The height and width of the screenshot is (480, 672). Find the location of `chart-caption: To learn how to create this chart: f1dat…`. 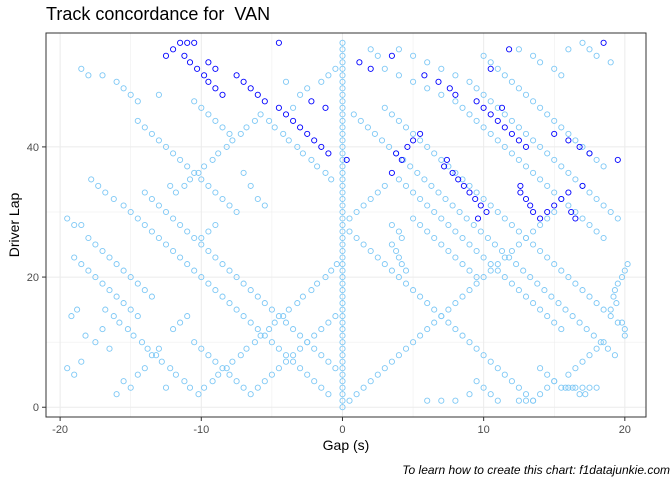

chart-caption: To learn how to create this chart: f1dat… is located at coordinates (536, 470).